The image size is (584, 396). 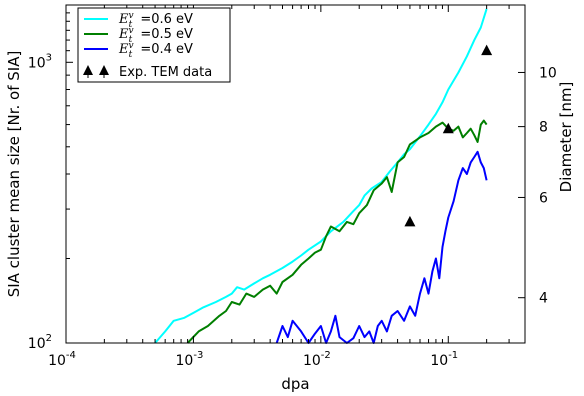 What do you see at coordinates (543, 299) in the screenshot?
I see `right-tick-label-0: 4` at bounding box center [543, 299].